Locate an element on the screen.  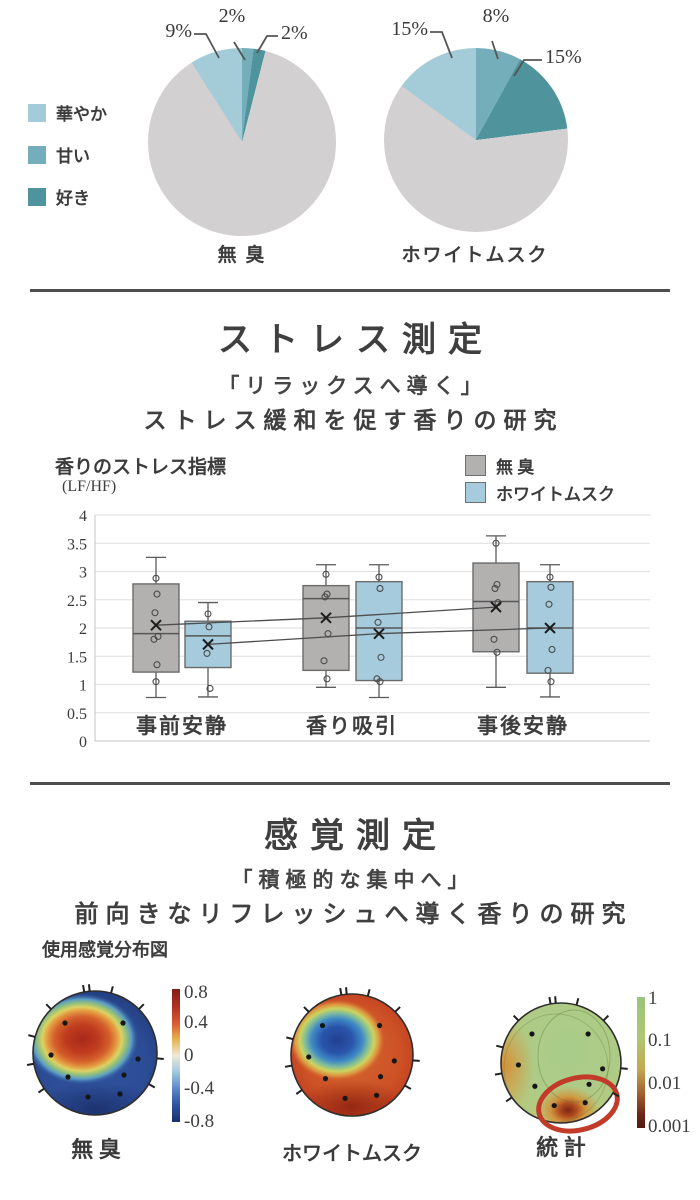
colorbar-pvalue is located at coordinates (641, 1062).